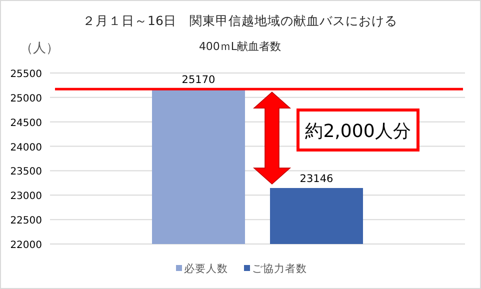 Image resolution: width=481 pixels, height=289 pixels. I want to click on legend-label: 必要人数, so click(206, 268).